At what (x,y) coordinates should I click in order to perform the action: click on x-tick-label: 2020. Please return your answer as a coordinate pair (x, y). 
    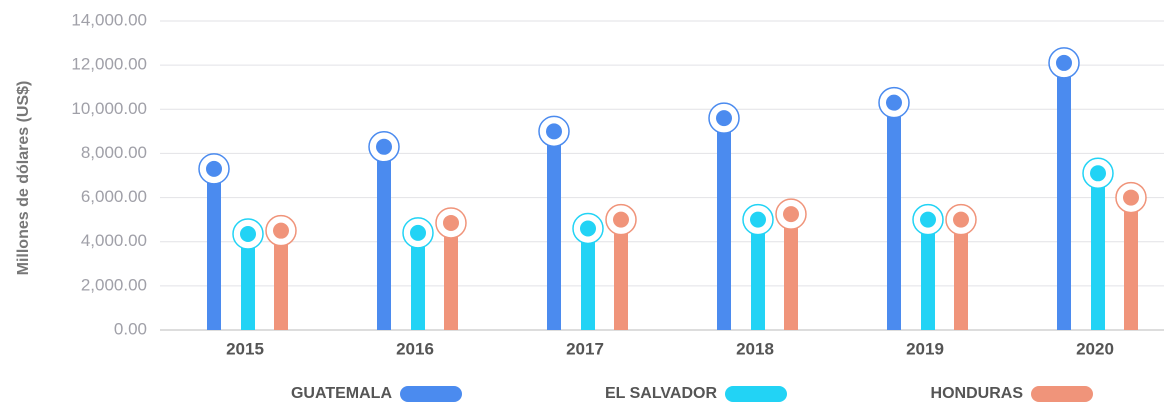
    Looking at the image, I should click on (1095, 348).